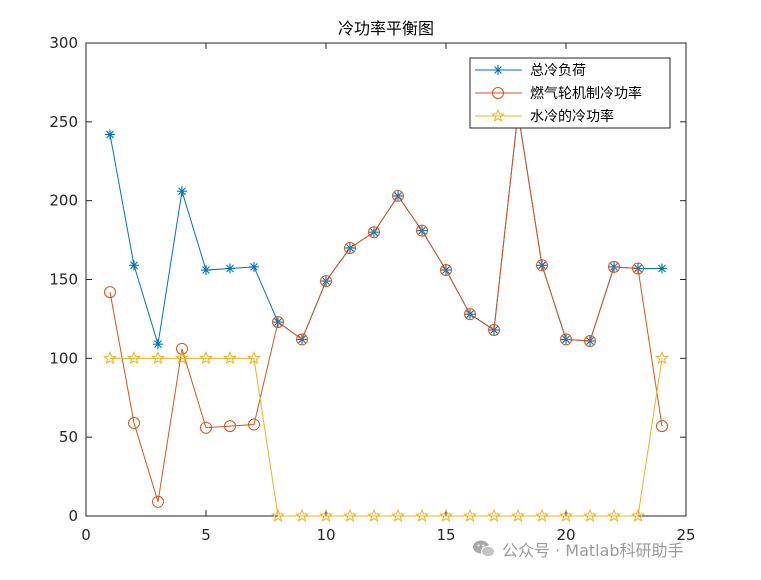 This screenshot has height=580, width=761. What do you see at coordinates (206, 535) in the screenshot?
I see `x-tick-label: 5` at bounding box center [206, 535].